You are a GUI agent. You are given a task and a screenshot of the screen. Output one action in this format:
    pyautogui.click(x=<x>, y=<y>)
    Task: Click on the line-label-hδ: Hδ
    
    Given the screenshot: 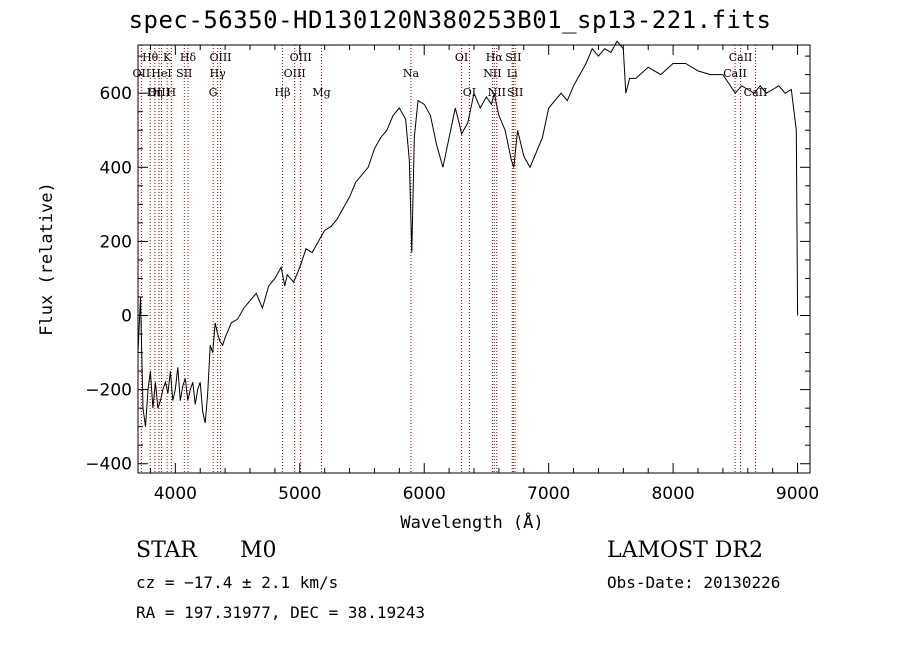 What is the action you would take?
    pyautogui.click(x=188, y=57)
    